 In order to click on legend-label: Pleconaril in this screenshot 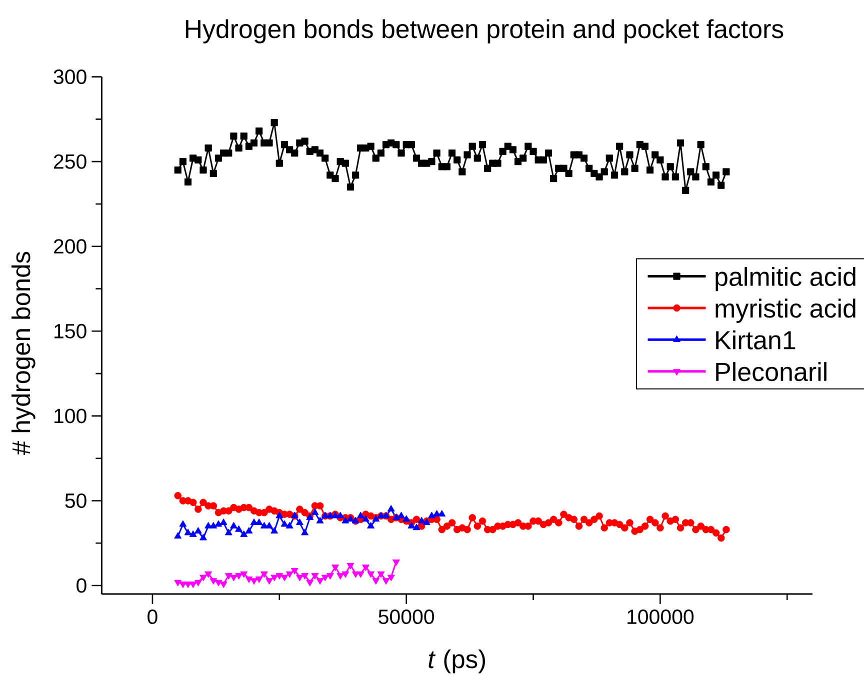, I will do `click(771, 372)`.